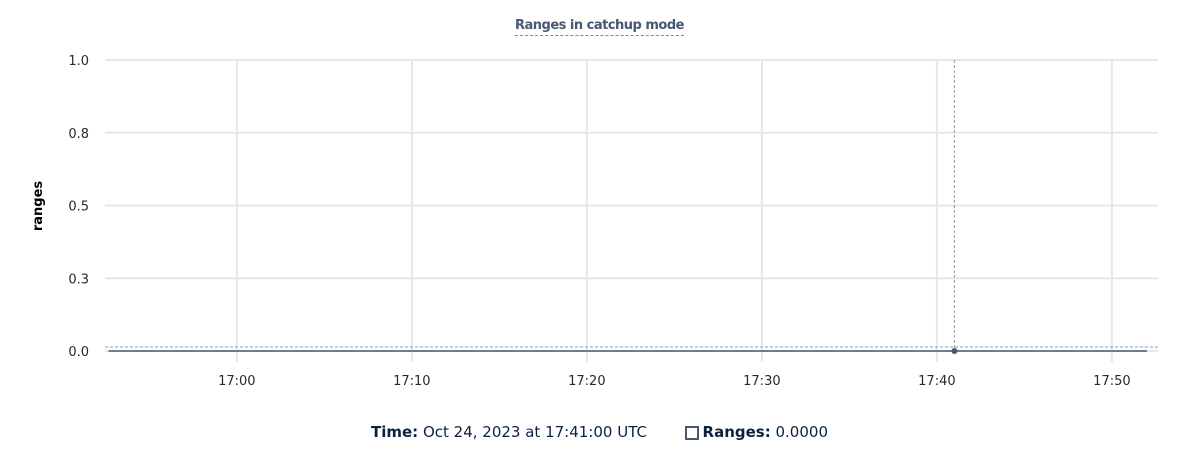  What do you see at coordinates (236, 381) in the screenshot?
I see `x-tick-label: 17:00` at bounding box center [236, 381].